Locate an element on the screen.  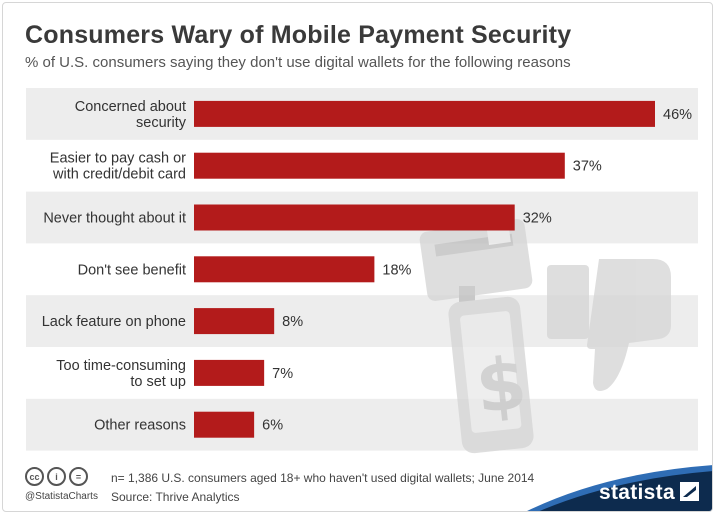
value-label: 32% is located at coordinates (537, 219).